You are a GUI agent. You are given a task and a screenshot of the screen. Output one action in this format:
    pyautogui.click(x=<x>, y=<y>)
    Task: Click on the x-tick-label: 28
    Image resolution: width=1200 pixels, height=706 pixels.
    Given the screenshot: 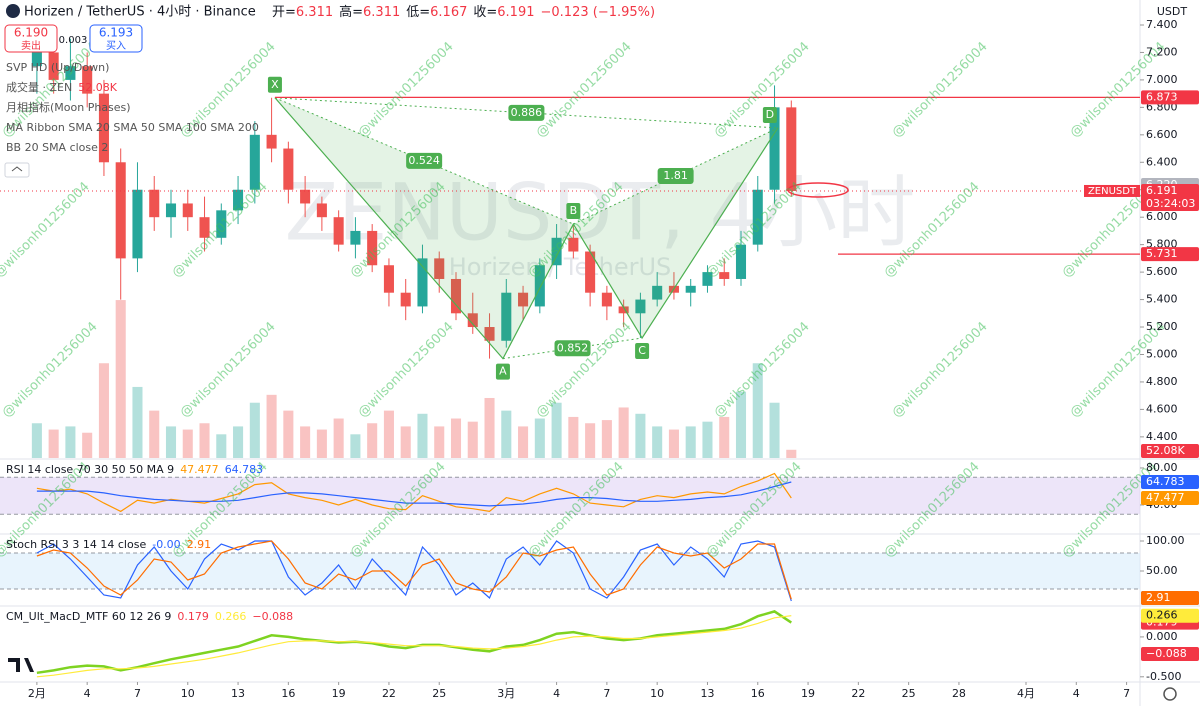 What is the action you would take?
    pyautogui.click(x=959, y=693)
    